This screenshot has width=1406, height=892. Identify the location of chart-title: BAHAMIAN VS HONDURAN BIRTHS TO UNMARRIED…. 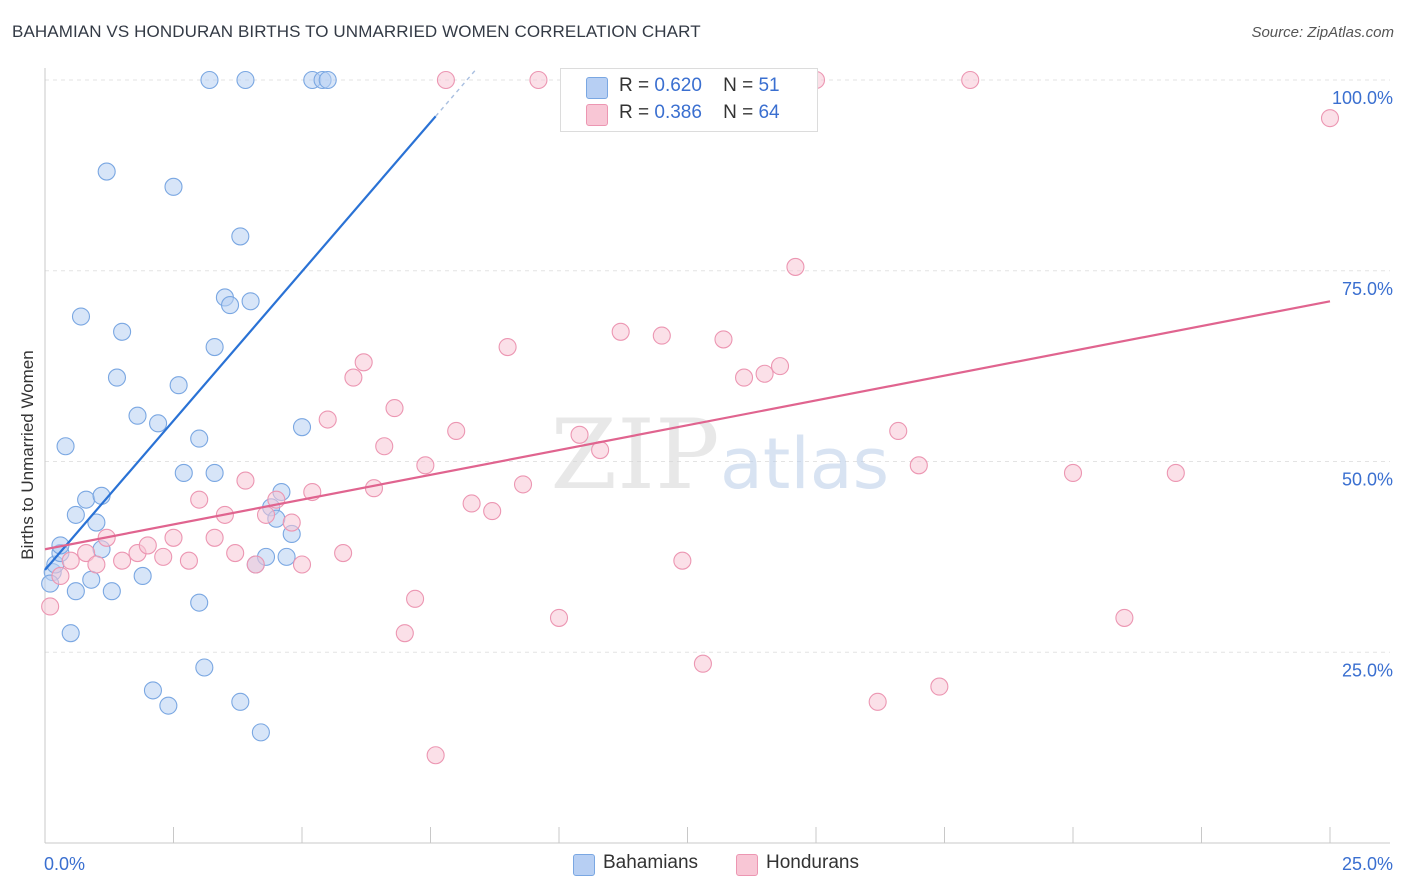
(356, 31).